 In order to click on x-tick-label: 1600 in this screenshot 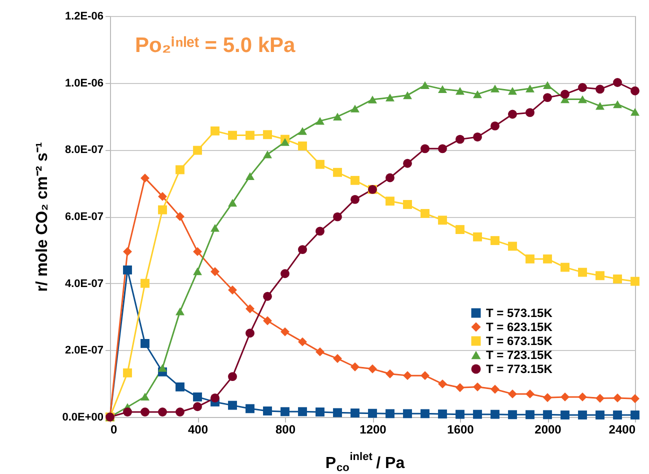, I will do `click(460, 429)`.